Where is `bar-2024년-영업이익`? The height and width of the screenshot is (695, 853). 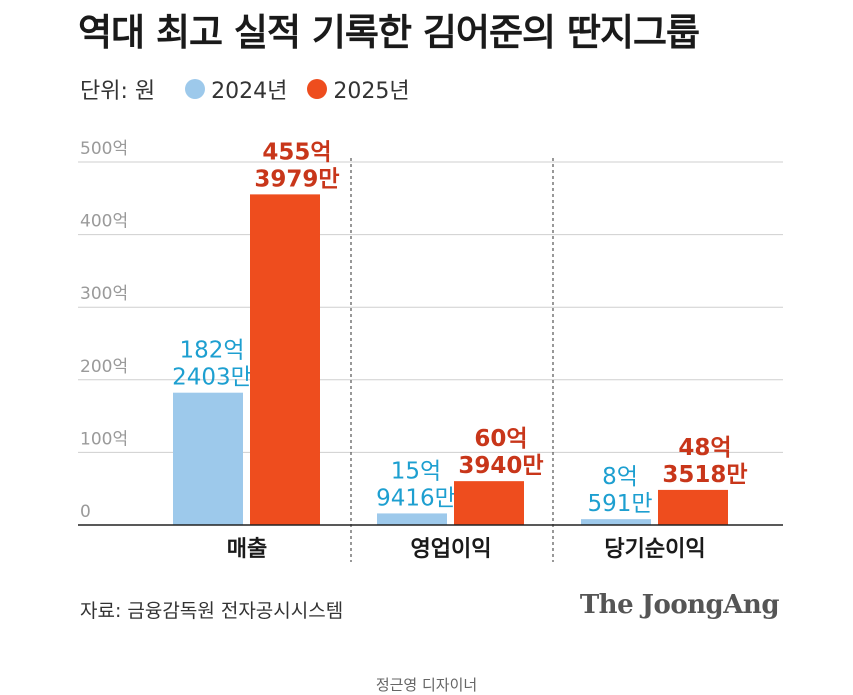 bar-2024년-영업이익 is located at coordinates (412, 519).